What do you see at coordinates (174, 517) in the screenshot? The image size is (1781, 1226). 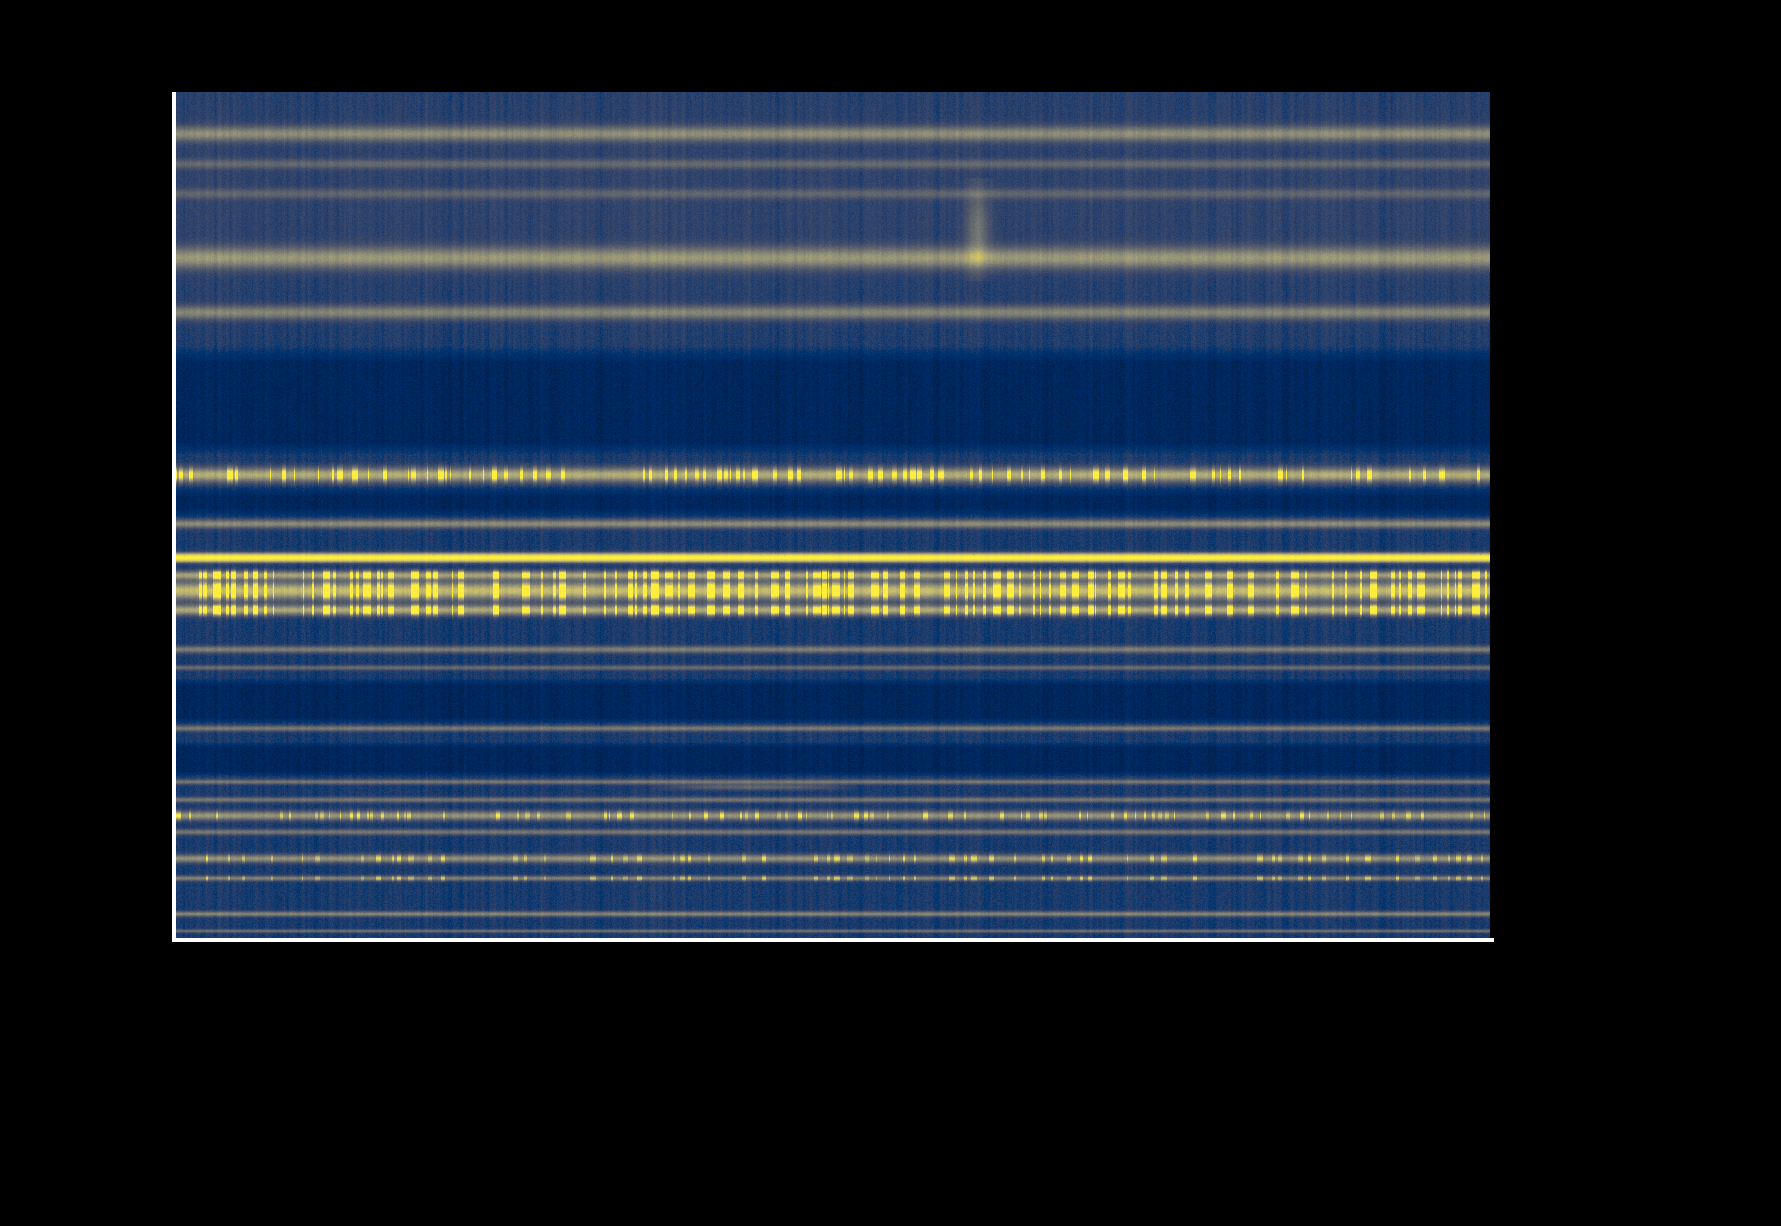 I see `y-axis-spine` at bounding box center [174, 517].